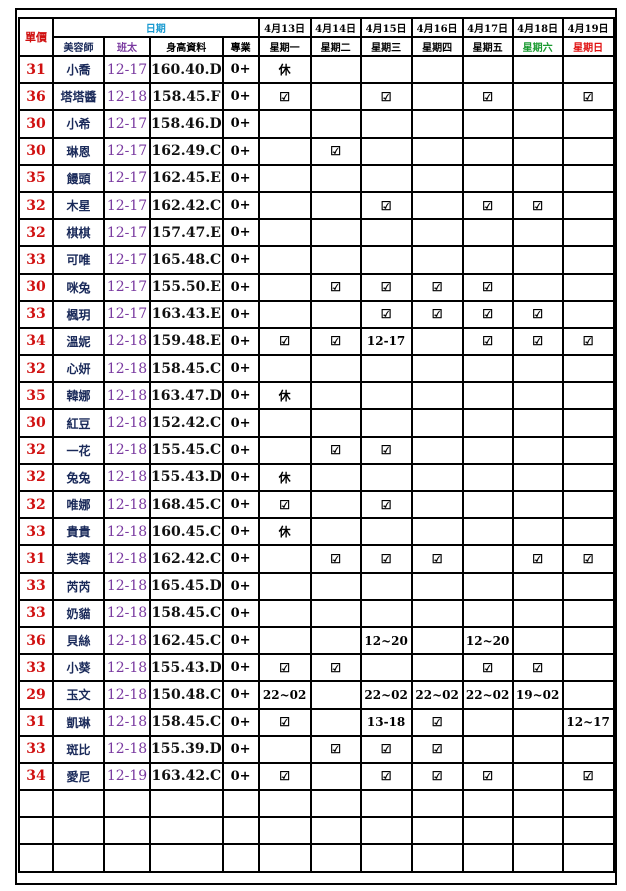  What do you see at coordinates (316, 858) in the screenshot?
I see `empty-row` at bounding box center [316, 858].